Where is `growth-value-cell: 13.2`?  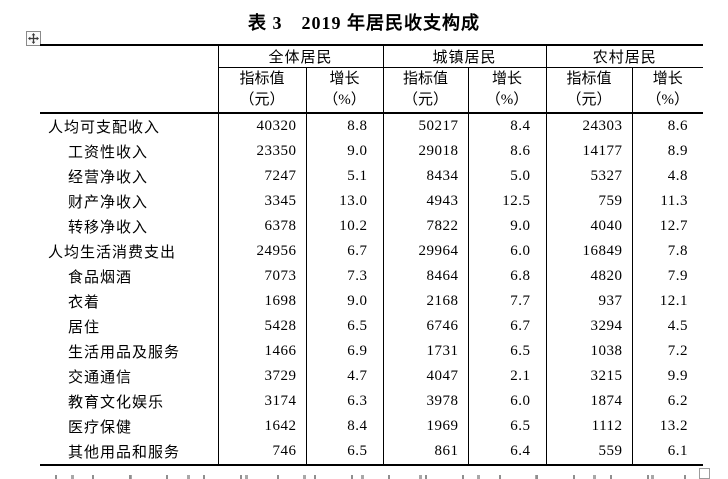 growth-value-cell: 13.2 is located at coordinates (674, 426).